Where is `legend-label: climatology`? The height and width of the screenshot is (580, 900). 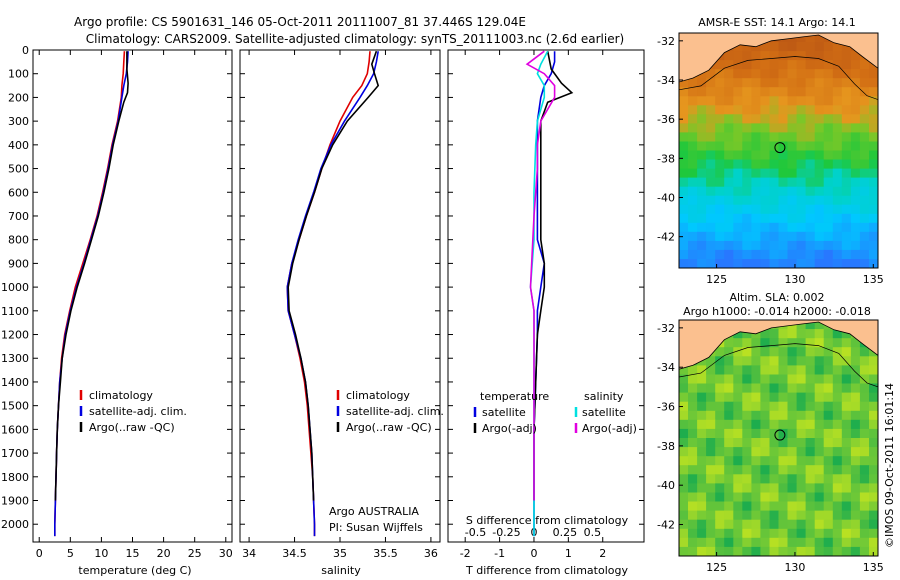 legend-label: climatology is located at coordinates (378, 395).